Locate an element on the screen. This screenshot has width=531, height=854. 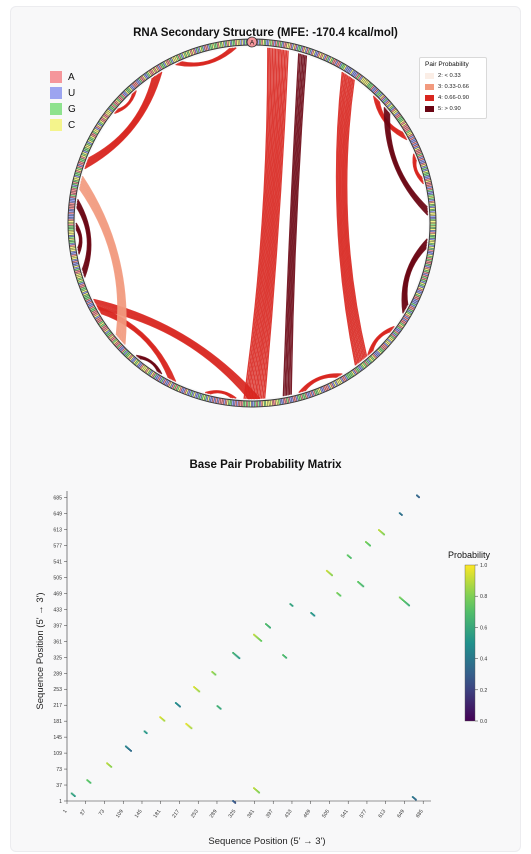
x-tick-label: 1 is located at coordinates (65, 812).